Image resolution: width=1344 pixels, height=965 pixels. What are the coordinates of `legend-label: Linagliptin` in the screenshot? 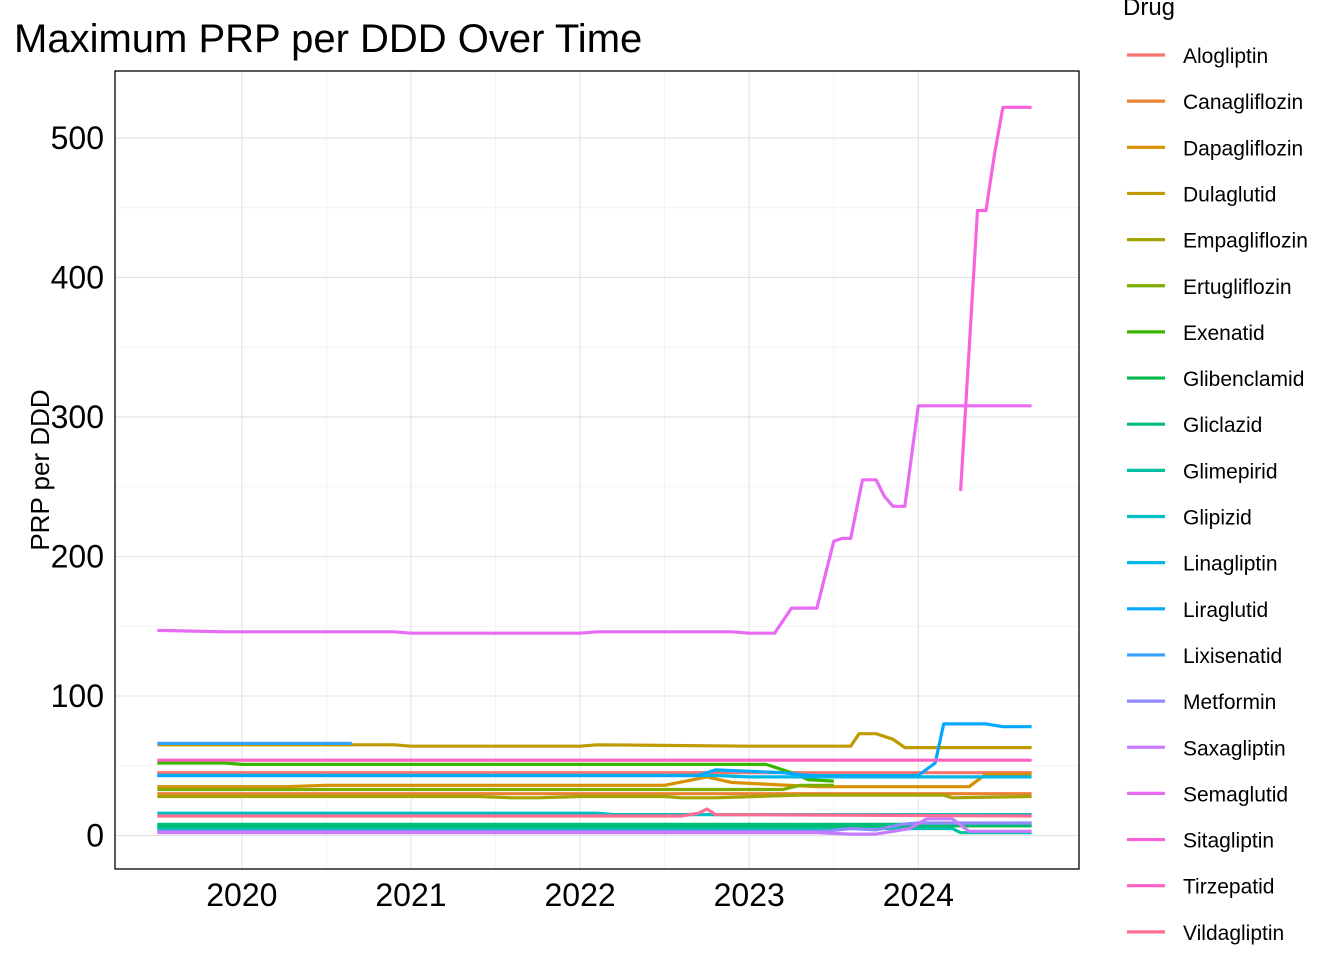 It's located at (1230, 564).